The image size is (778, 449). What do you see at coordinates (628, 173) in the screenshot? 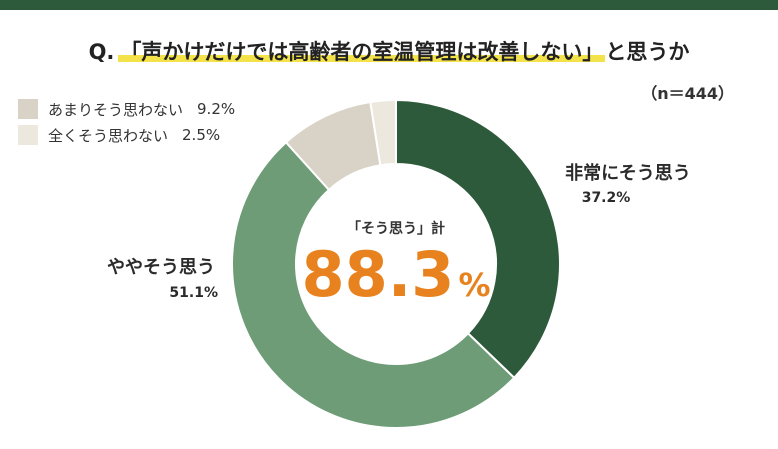
I see `slice-label-strongly-agree: 非常にそう思う` at bounding box center [628, 173].